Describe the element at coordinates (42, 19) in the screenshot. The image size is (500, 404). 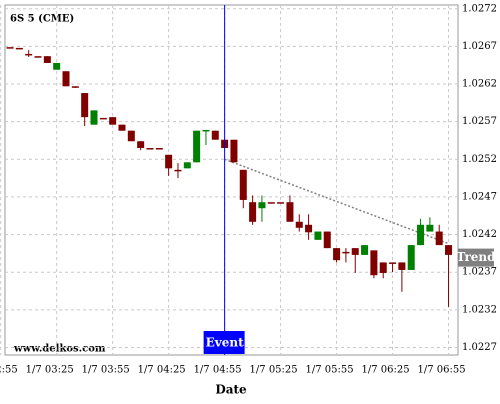
I see `chart-title: 6S 5 (CME)` at that location.